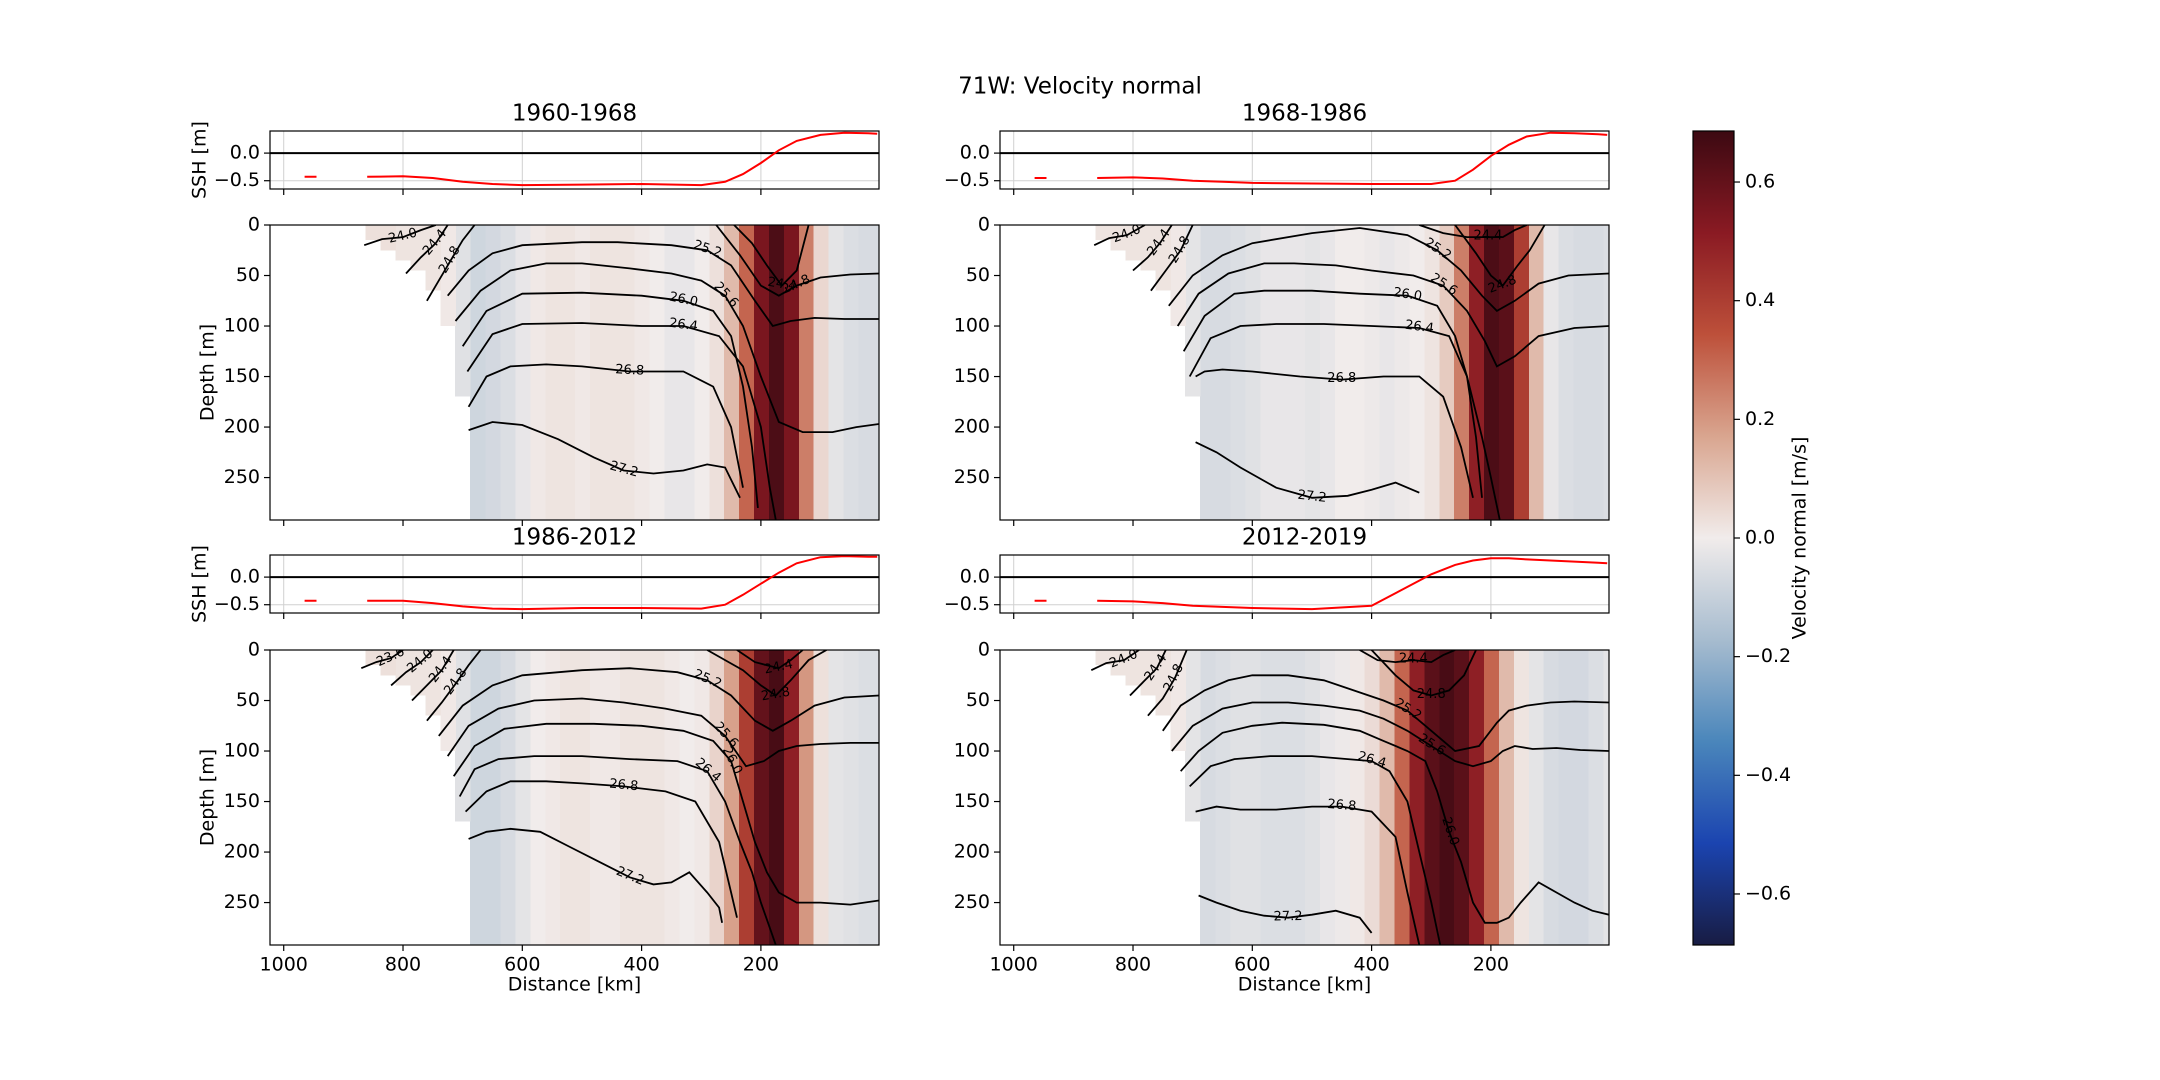 The height and width of the screenshot is (1080, 2160). Describe the element at coordinates (1431, 694) in the screenshot. I see `contour-label: 24.8` at that location.